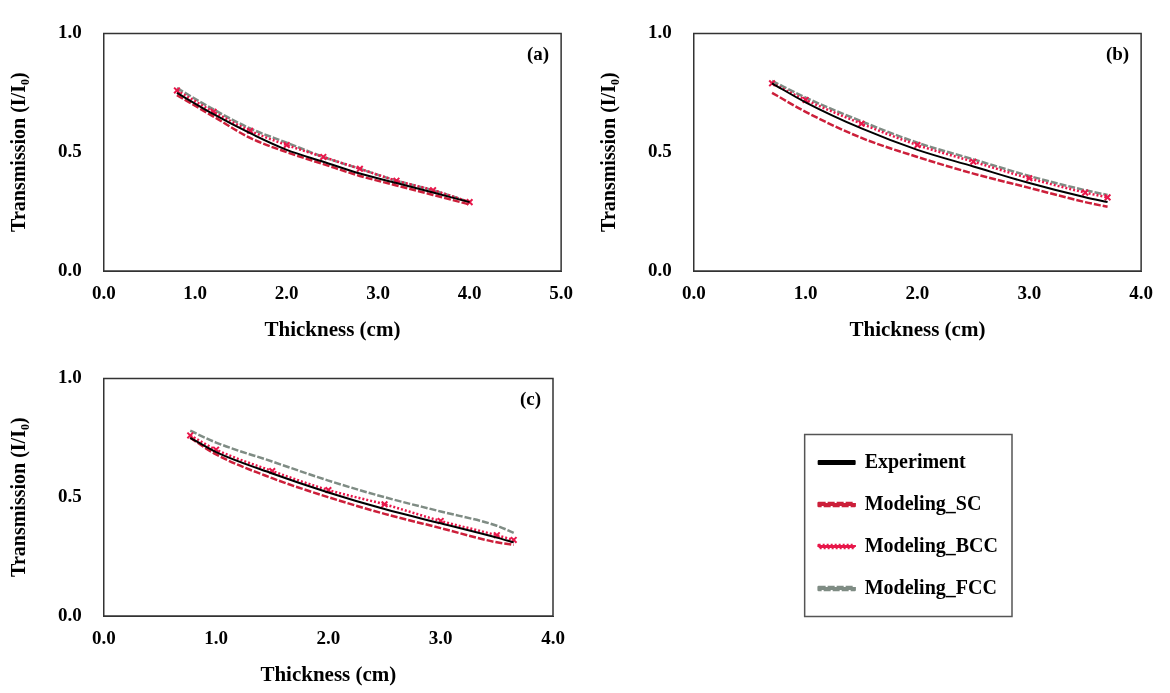 This screenshot has width=1170, height=693. I want to click on legend-label: Modeling_SC, so click(923, 503).